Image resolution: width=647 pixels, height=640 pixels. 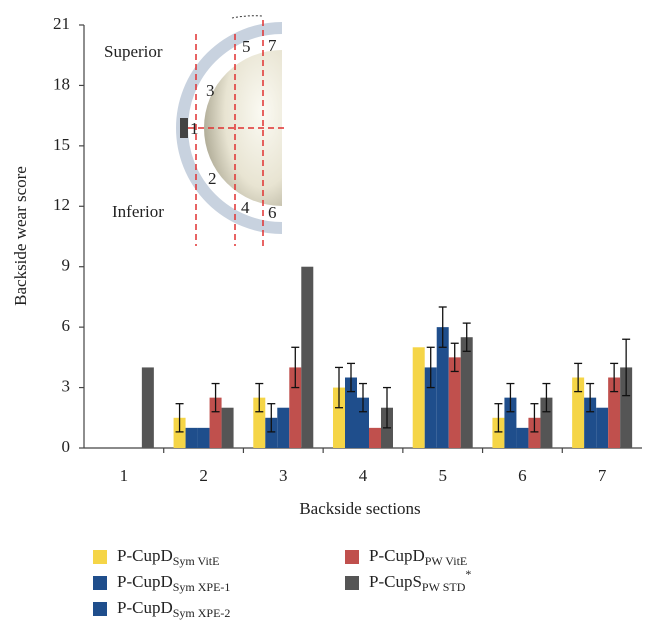 I want to click on y-tick-label: 21, so click(x=61, y=23).